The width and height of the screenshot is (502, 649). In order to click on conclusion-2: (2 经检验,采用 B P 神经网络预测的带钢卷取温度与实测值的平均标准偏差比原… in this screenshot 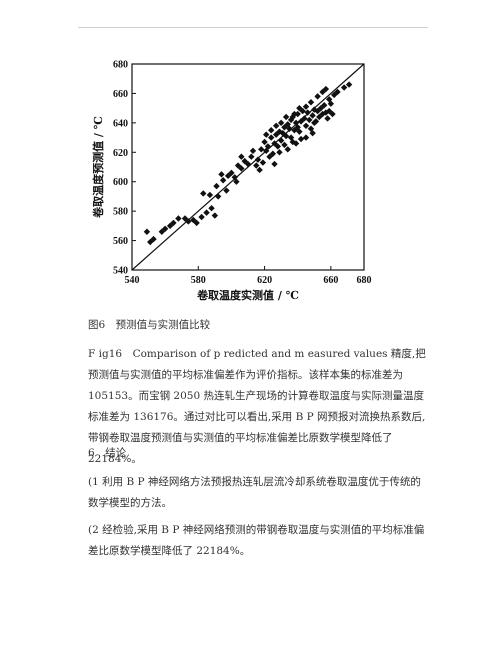, I will do `click(256, 540)`.